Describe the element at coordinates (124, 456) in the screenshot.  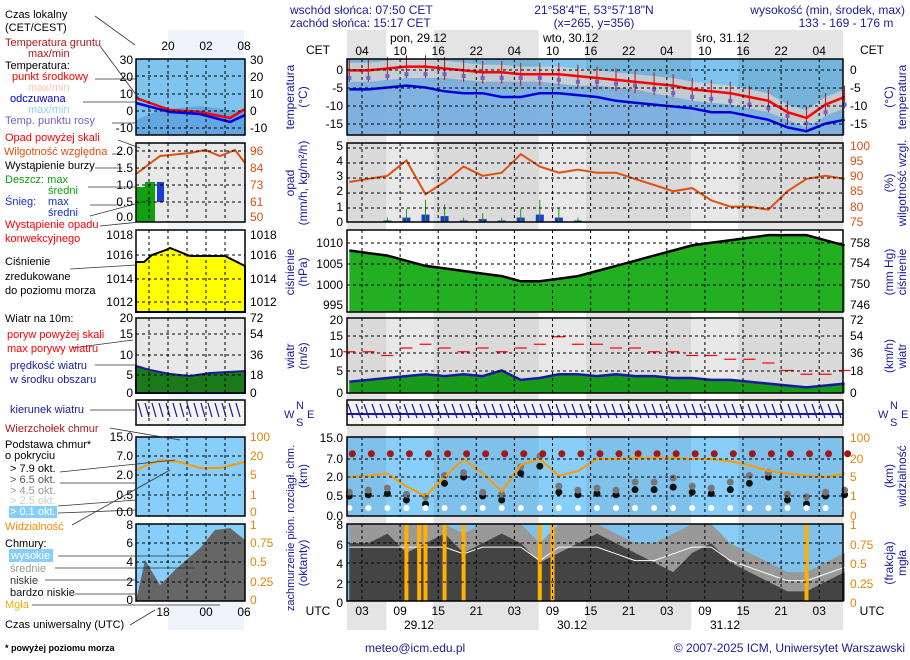
I see `mini-cloud-tick: 7.0` at that location.